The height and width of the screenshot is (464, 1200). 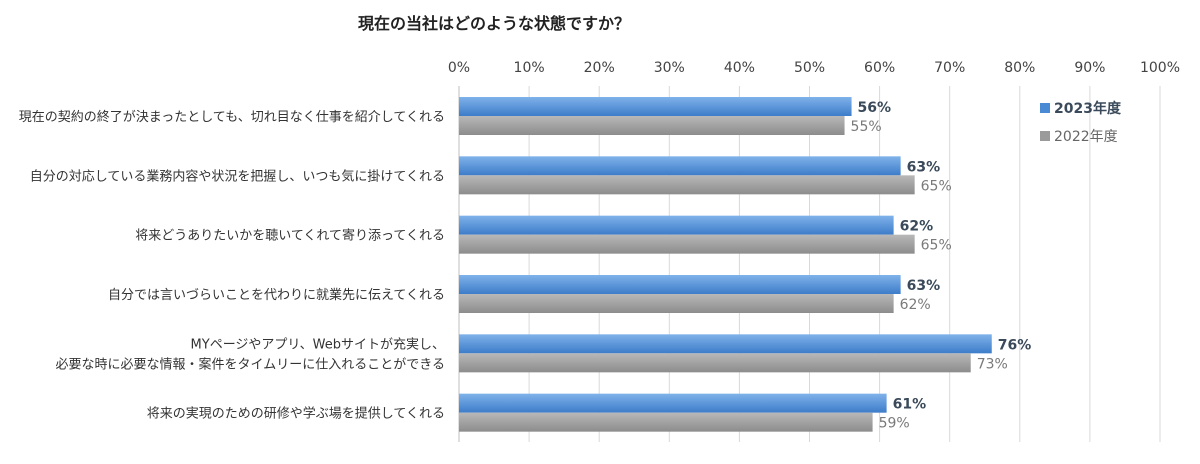 What do you see at coordinates (1045, 108) in the screenshot?
I see `legend-swatch-2023` at bounding box center [1045, 108].